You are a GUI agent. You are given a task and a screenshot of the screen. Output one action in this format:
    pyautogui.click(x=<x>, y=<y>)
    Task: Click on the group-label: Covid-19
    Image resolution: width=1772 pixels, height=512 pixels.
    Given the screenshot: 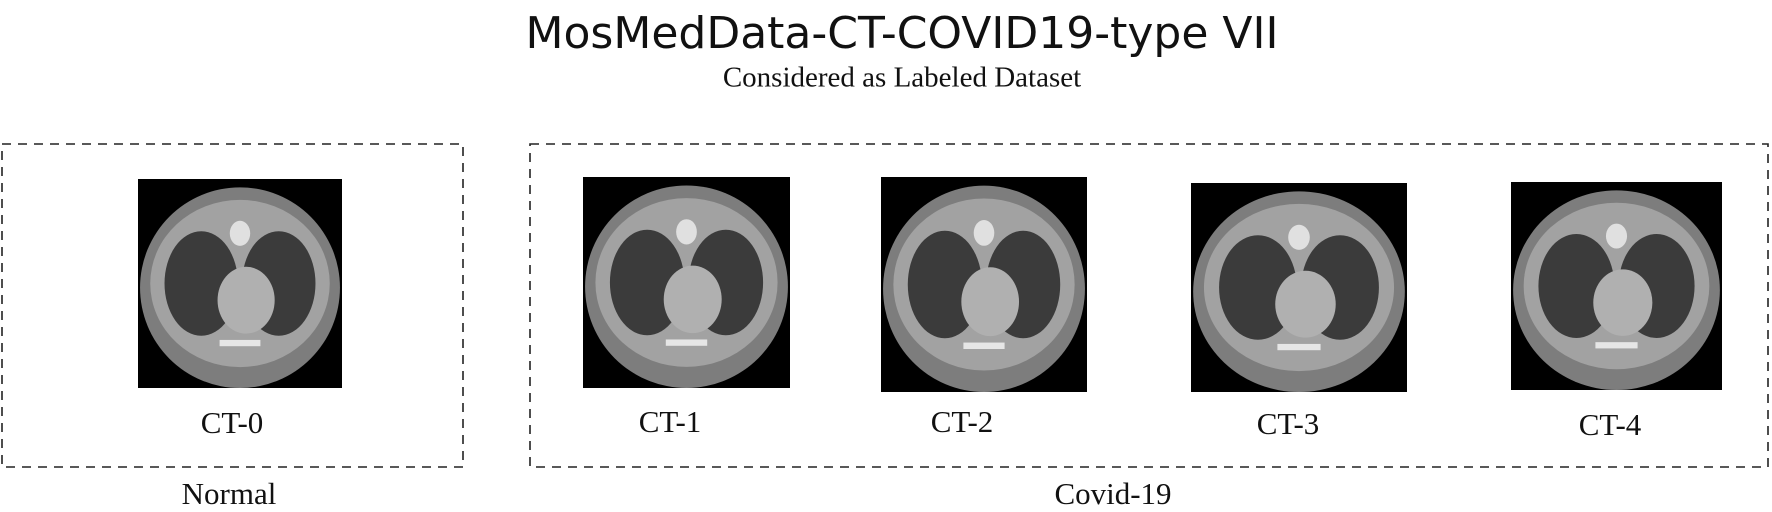 What is the action you would take?
    pyautogui.click(x=1112, y=493)
    